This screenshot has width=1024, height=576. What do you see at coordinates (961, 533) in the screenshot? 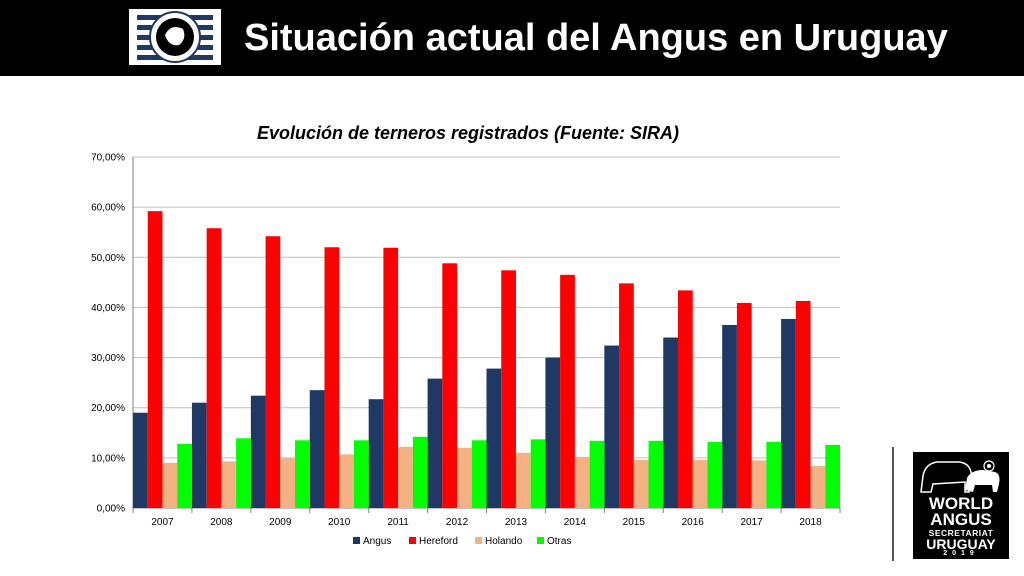
I see `brand-line-3: SECRETARIAT` at bounding box center [961, 533].